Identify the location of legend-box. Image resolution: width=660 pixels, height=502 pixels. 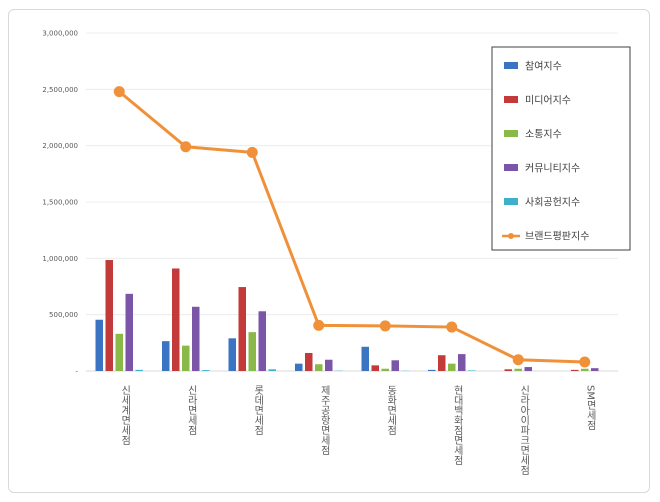
(561, 148).